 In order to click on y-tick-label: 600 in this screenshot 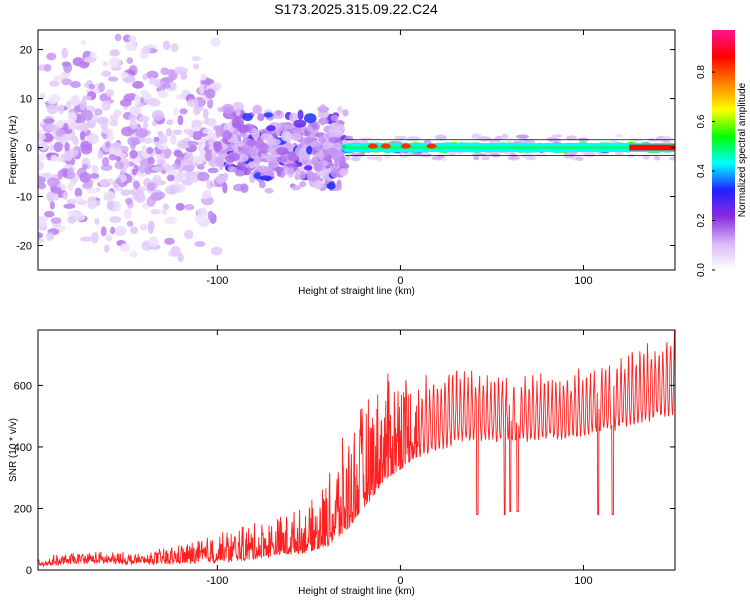, I will do `click(23, 386)`.